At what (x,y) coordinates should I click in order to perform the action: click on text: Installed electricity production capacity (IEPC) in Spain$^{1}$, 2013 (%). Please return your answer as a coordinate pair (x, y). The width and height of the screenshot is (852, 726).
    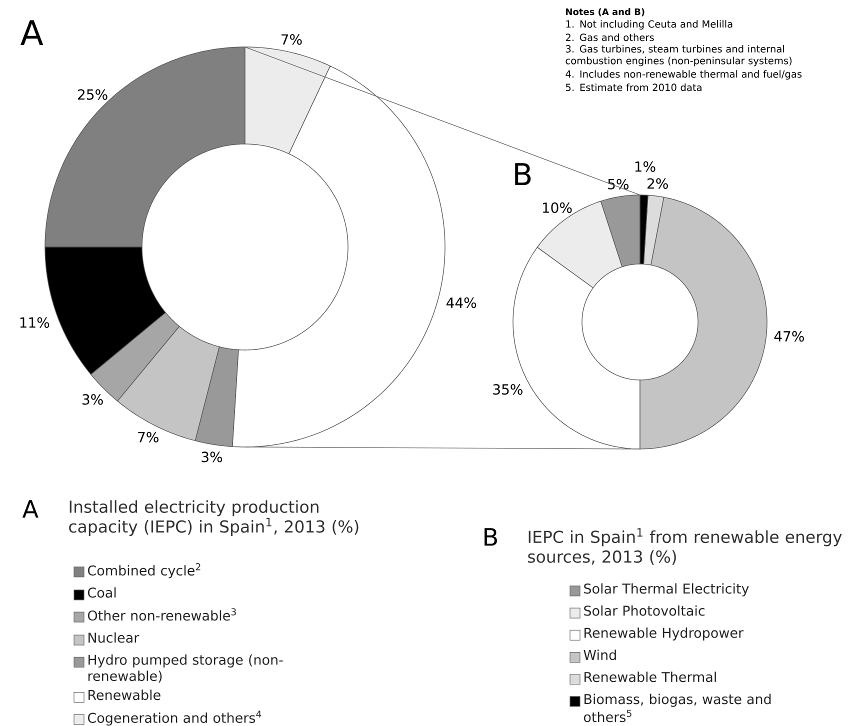
    Looking at the image, I should click on (213, 518).